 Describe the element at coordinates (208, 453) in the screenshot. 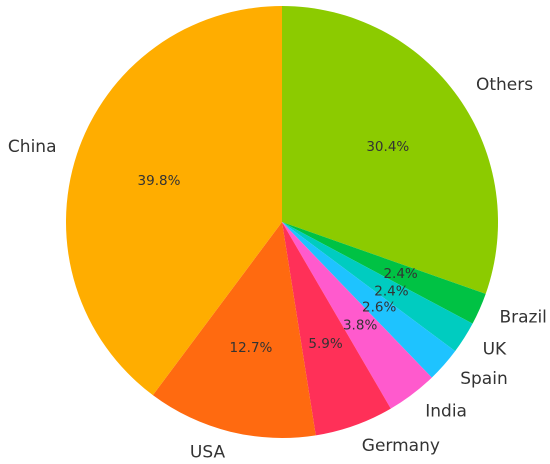

I see `category-label-usa: USA` at that location.